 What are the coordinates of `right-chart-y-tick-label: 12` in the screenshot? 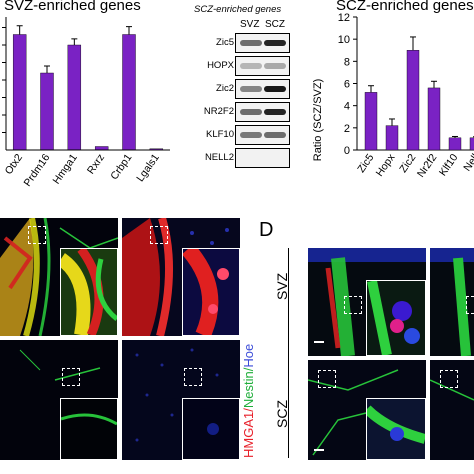 It's located at (344, 18).